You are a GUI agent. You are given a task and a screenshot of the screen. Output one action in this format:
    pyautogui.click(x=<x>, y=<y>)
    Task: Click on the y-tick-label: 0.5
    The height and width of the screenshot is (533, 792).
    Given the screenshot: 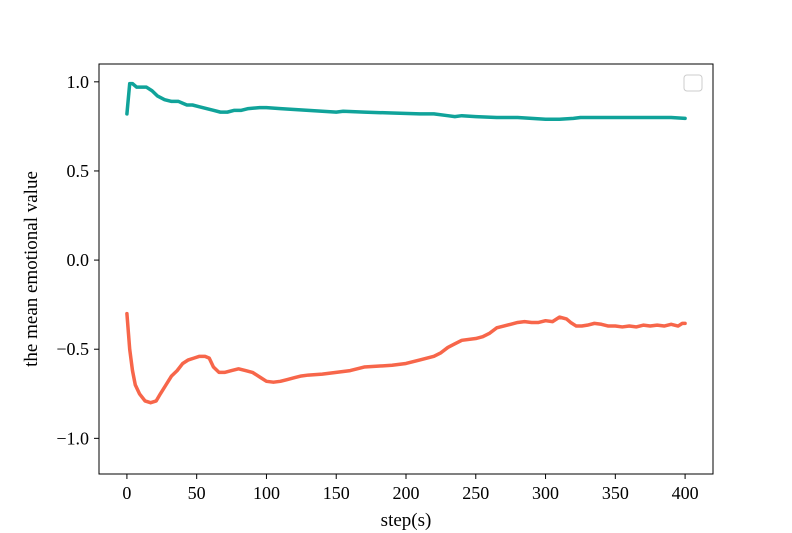 What is the action you would take?
    pyautogui.click(x=78, y=171)
    